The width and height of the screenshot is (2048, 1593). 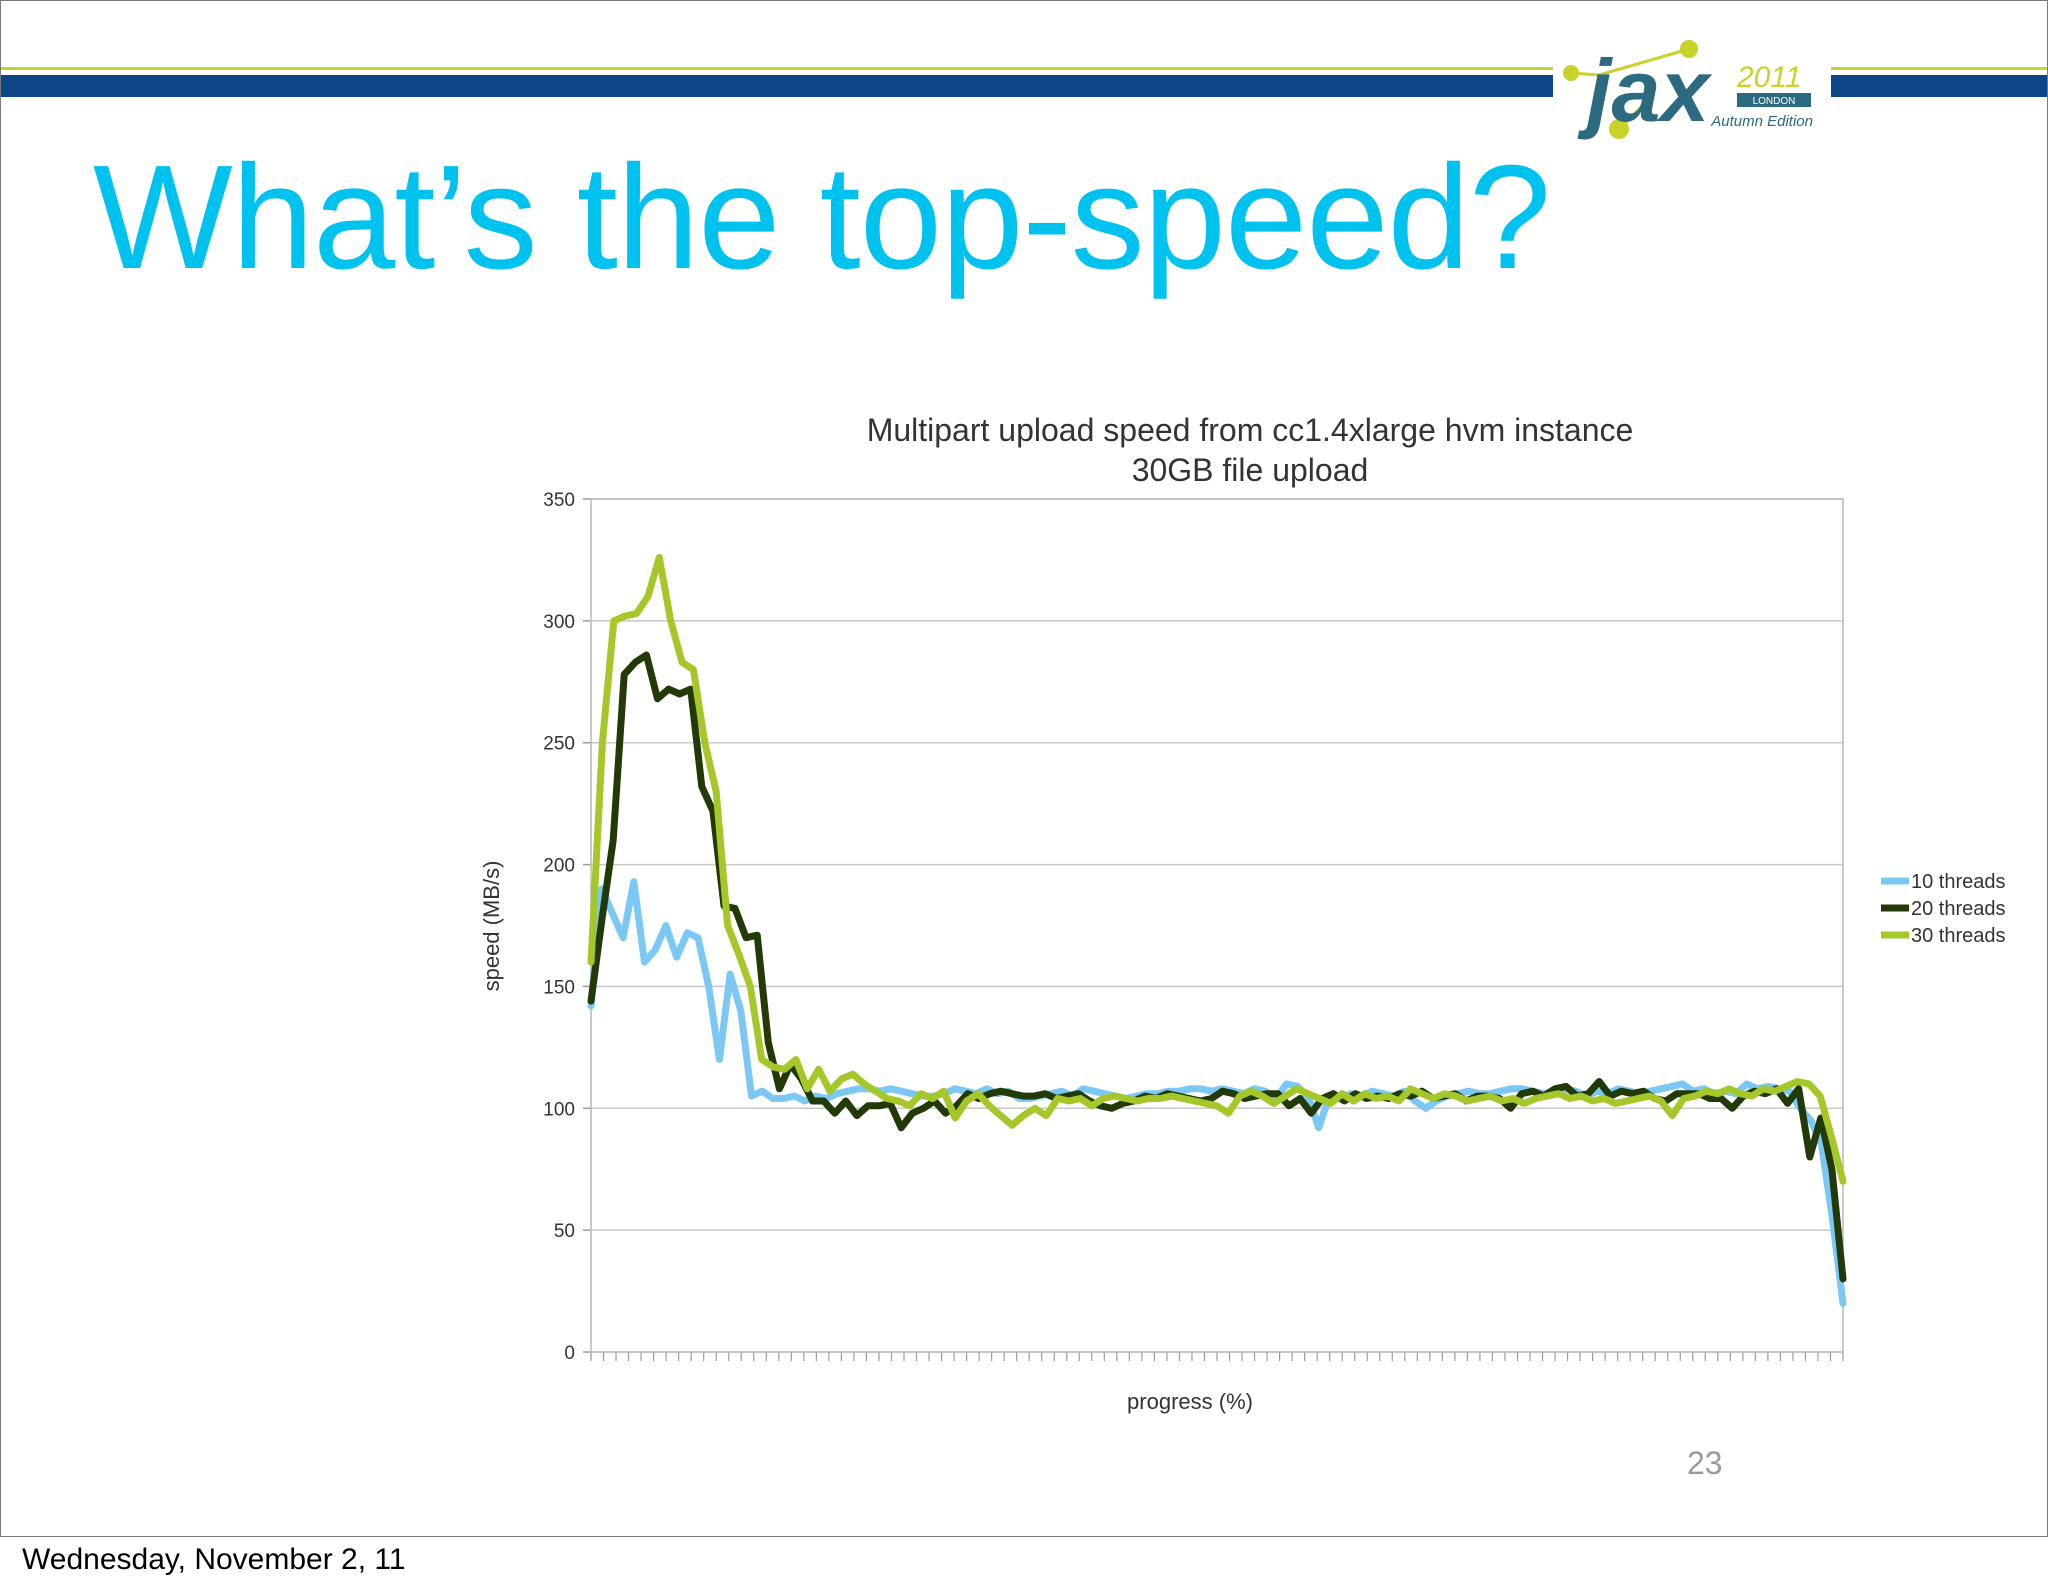 What do you see at coordinates (491, 926) in the screenshot?
I see `y-axis-label: speed (MB/s)` at bounding box center [491, 926].